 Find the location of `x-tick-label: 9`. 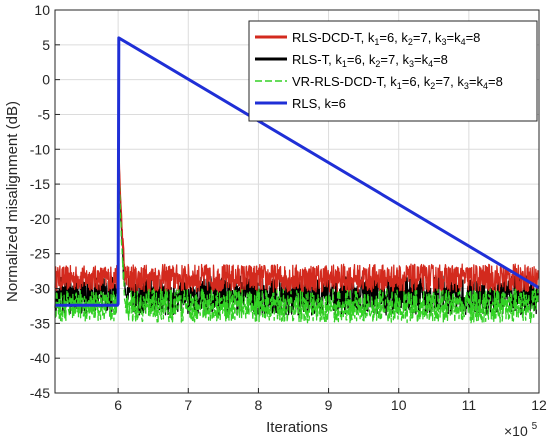

x-tick-label: 9 is located at coordinates (329, 405).